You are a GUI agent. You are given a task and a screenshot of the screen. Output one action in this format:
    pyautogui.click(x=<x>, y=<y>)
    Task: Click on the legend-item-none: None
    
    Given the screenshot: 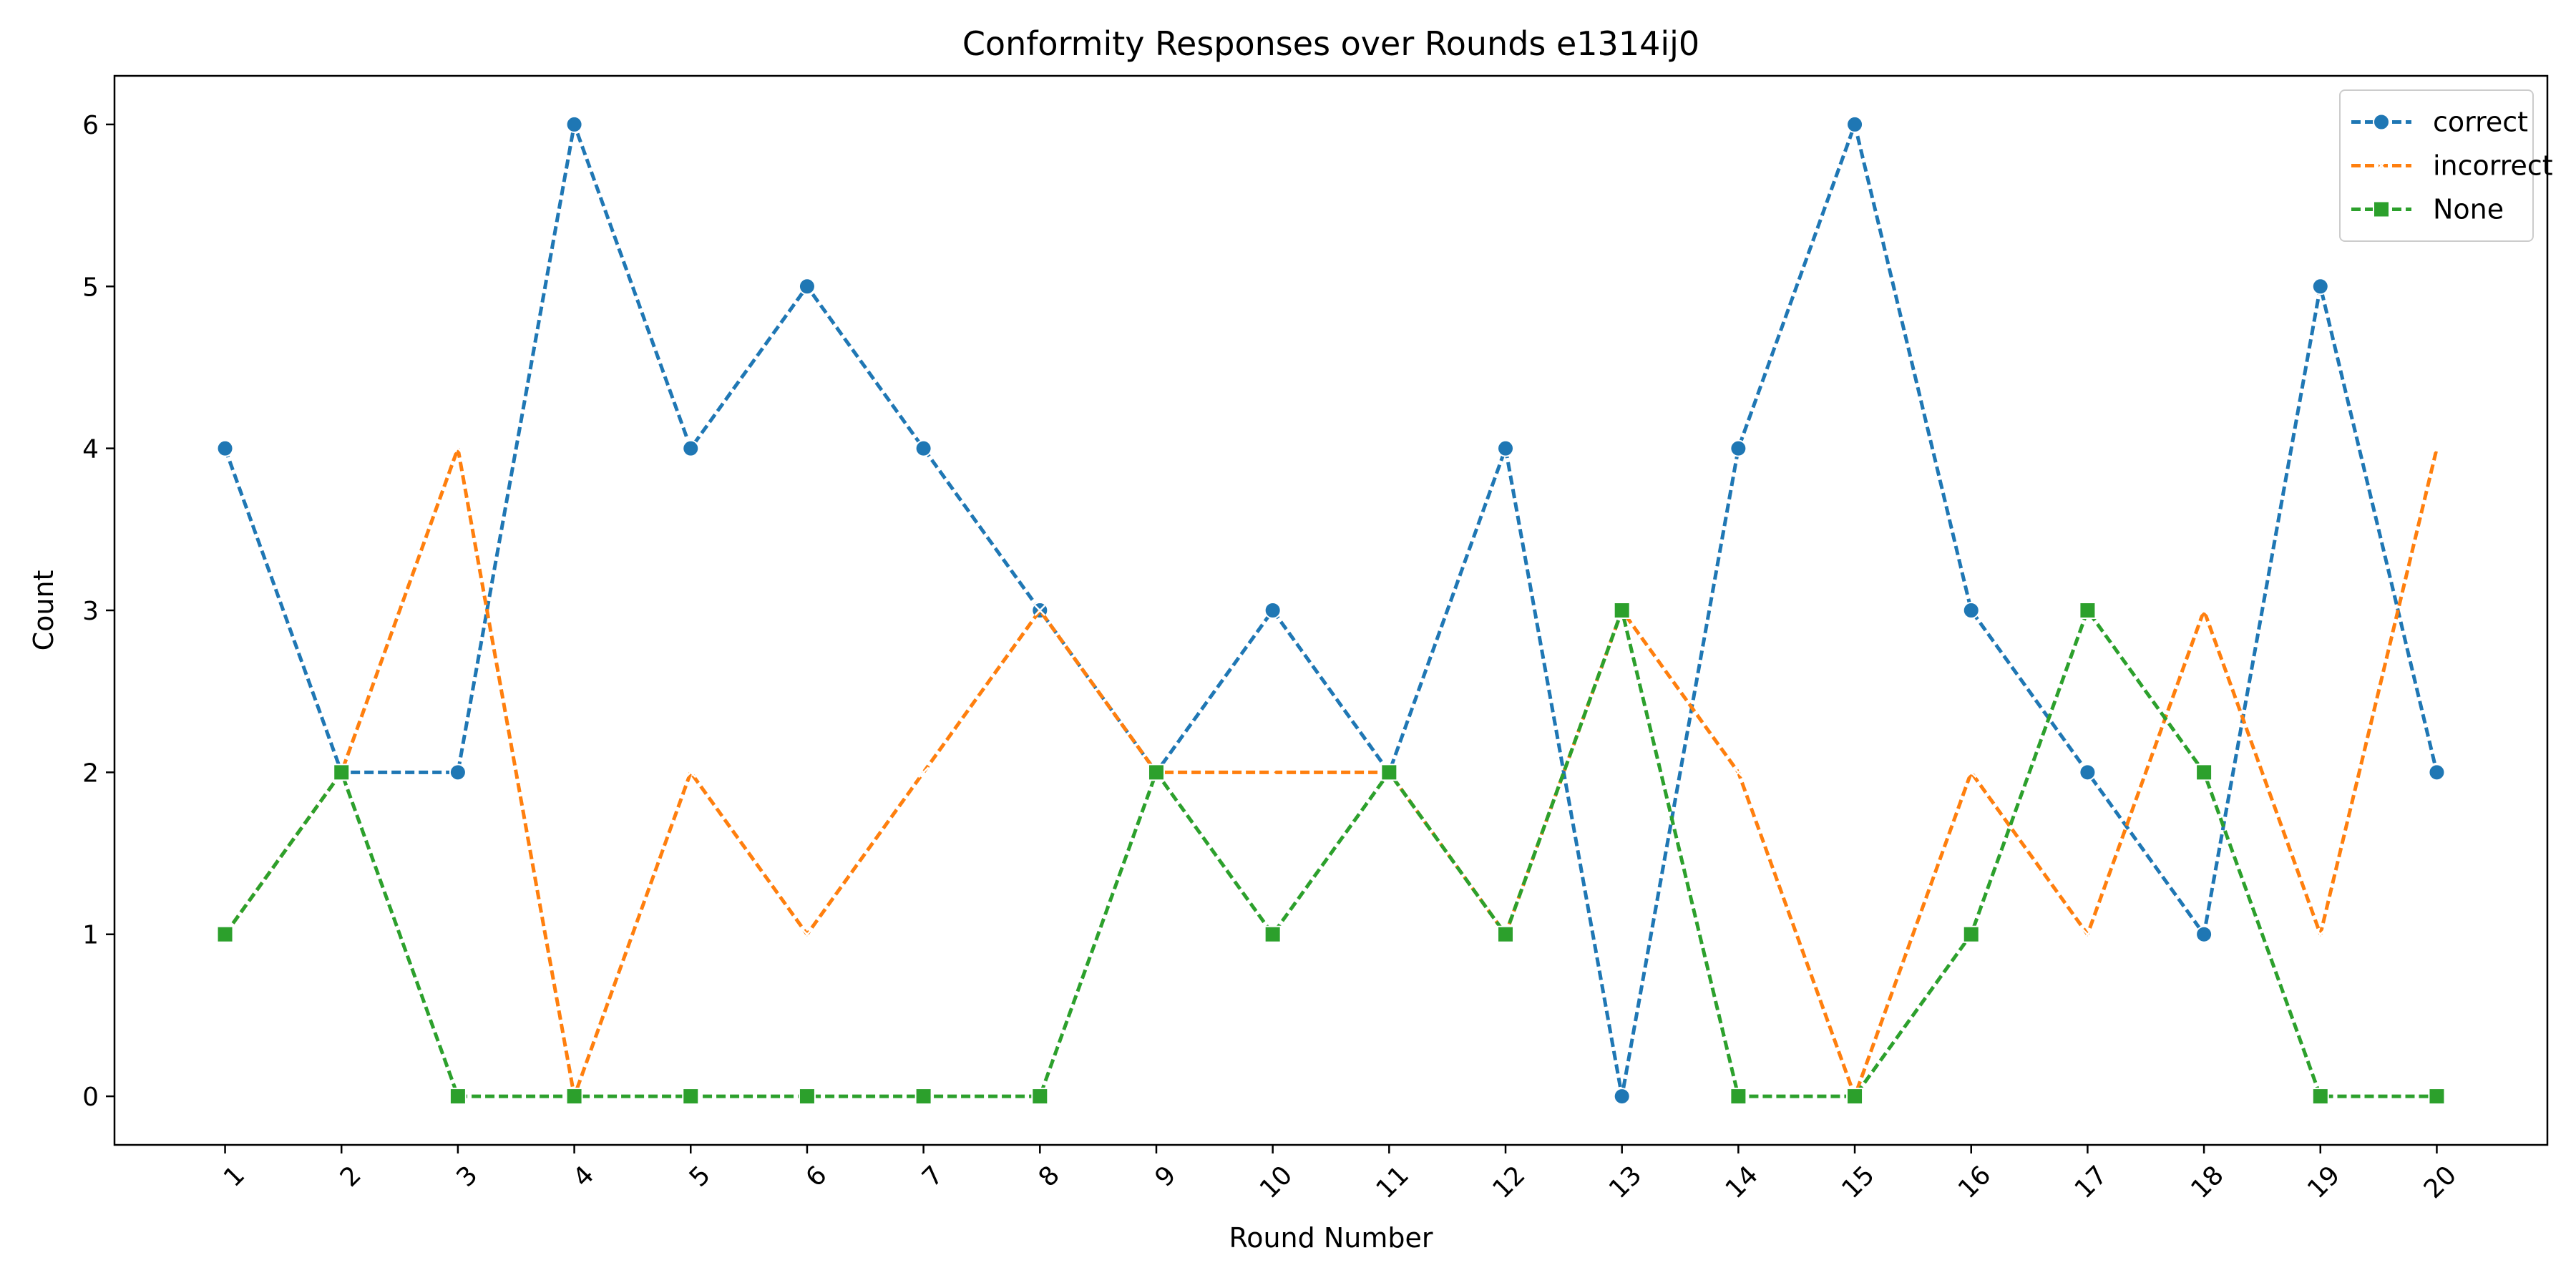 What is the action you would take?
    pyautogui.click(x=2427, y=209)
    